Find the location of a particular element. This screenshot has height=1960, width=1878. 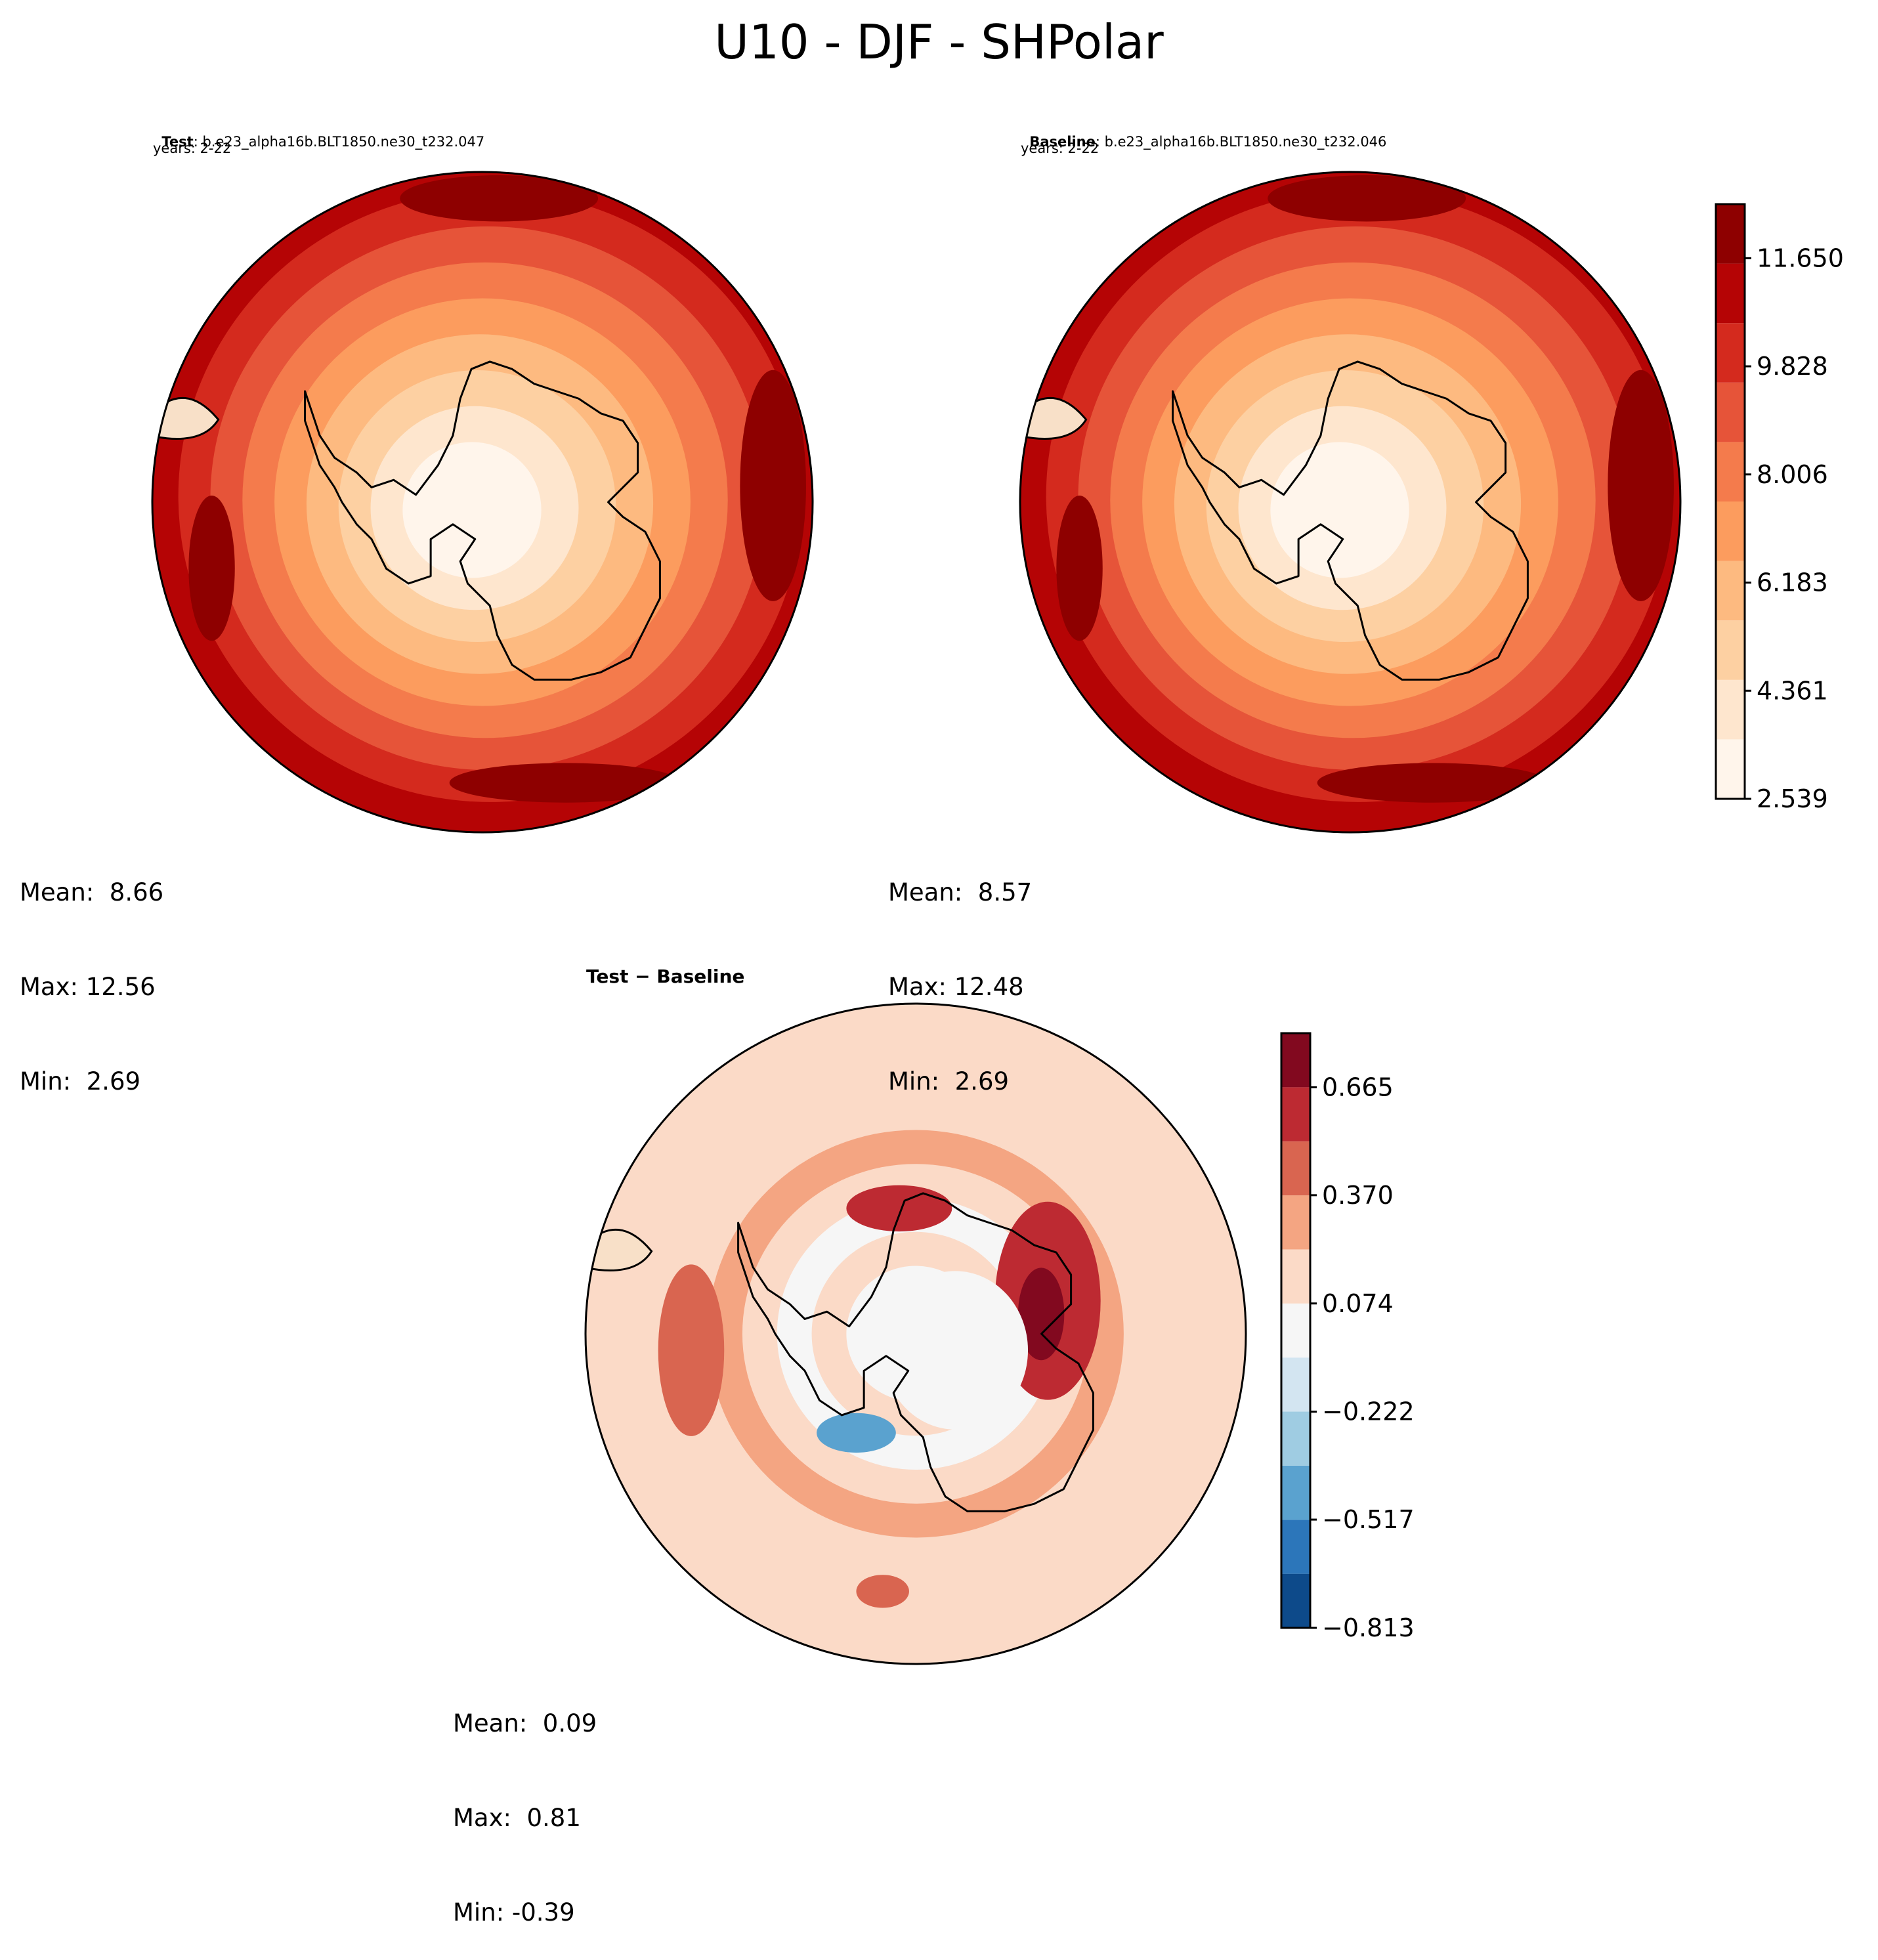

difference-coastline is located at coordinates (915, 1352).